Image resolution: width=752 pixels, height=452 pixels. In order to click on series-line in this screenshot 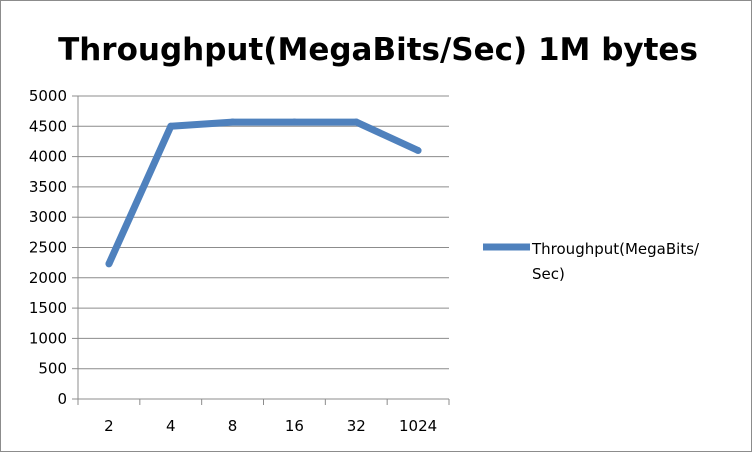, I will do `click(262, 192)`.